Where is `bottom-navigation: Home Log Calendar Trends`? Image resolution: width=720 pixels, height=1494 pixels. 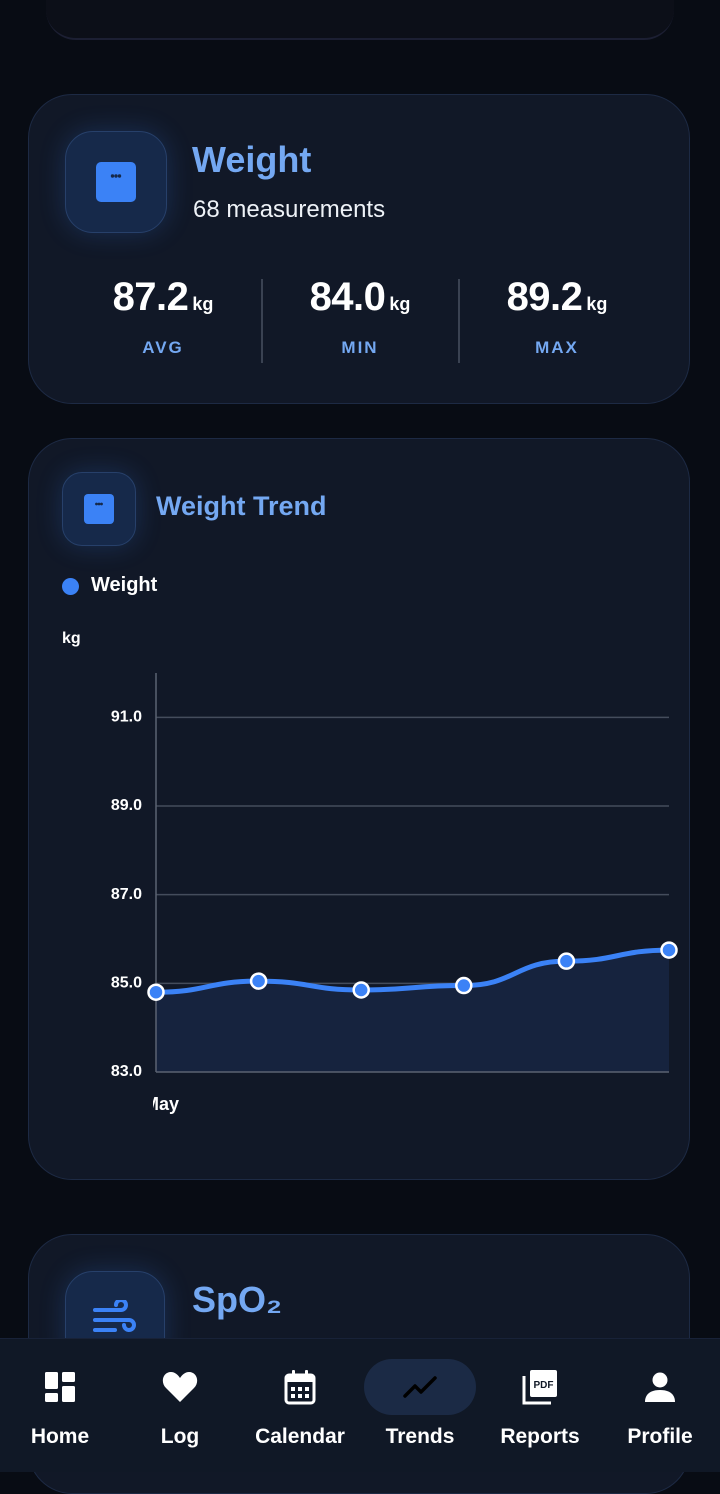 bottom-navigation: Home Log Calendar Trends is located at coordinates (360, 1405).